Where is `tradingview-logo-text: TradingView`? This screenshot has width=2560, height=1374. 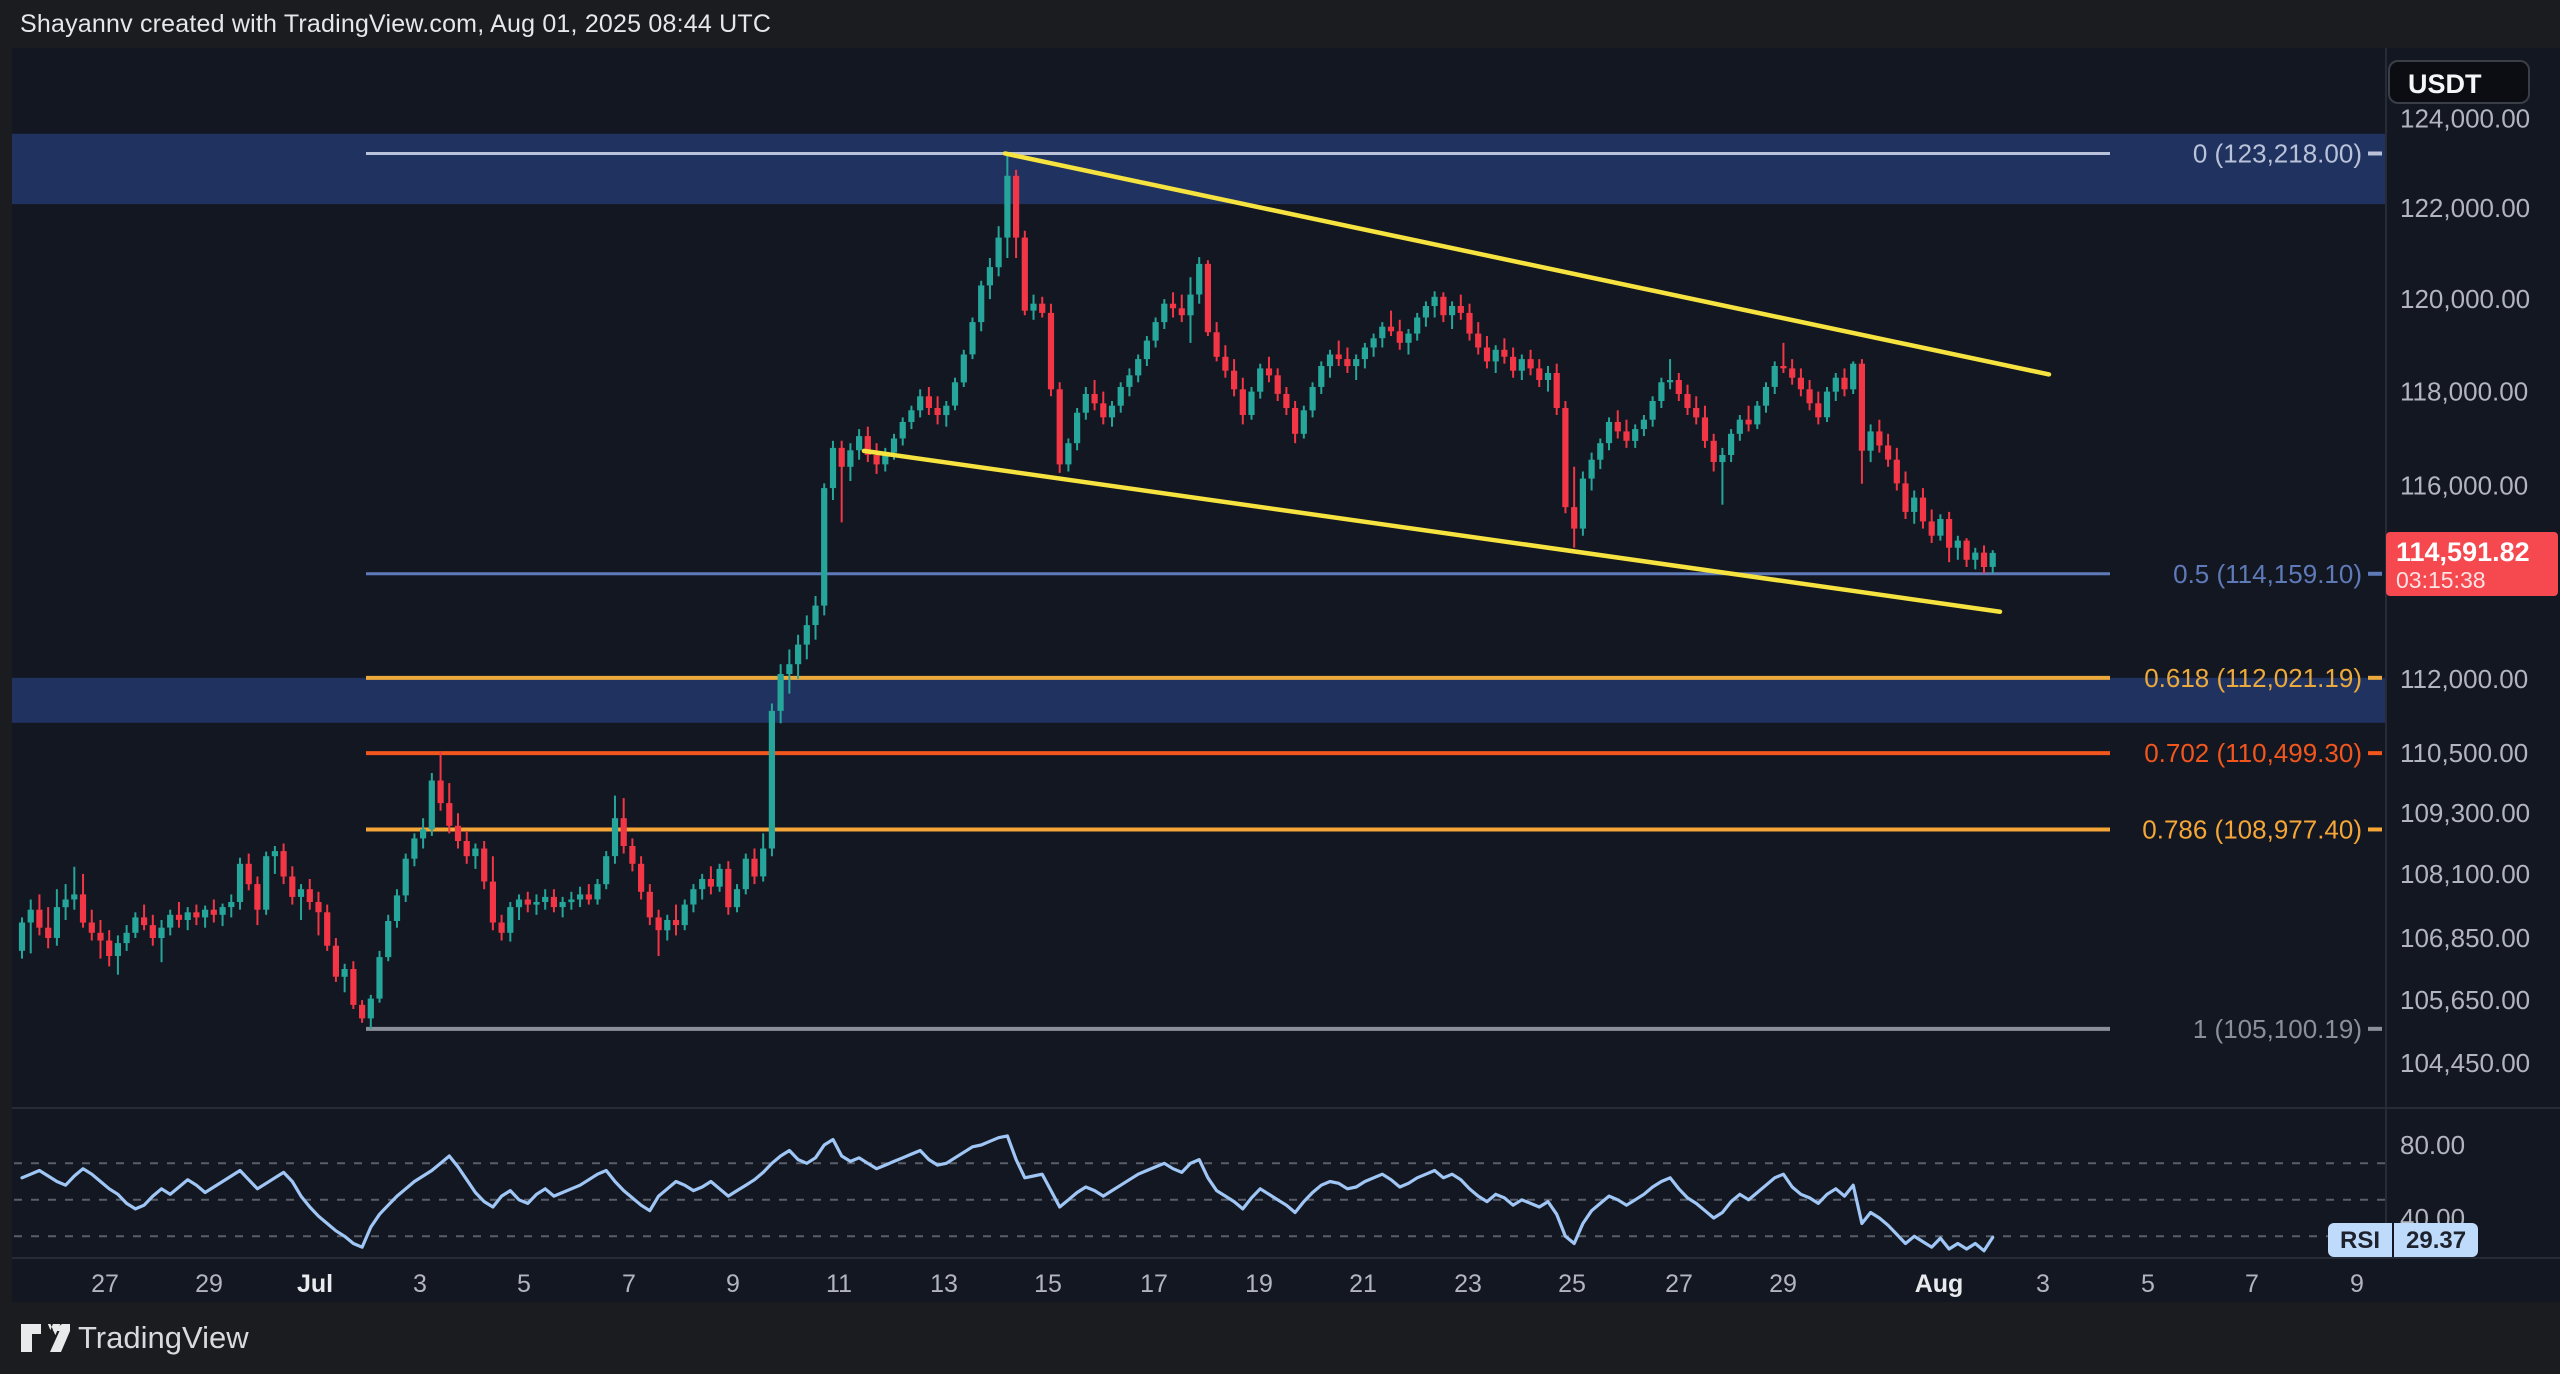 tradingview-logo-text: TradingView is located at coordinates (163, 1337).